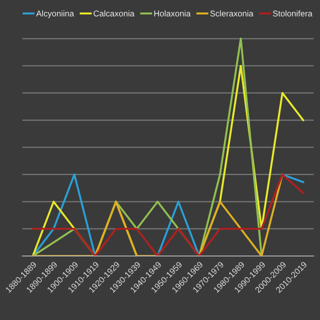 Image resolution: width=320 pixels, height=320 pixels. What do you see at coordinates (114, 13) in the screenshot?
I see `legend-label: Calcaxonia` at bounding box center [114, 13].